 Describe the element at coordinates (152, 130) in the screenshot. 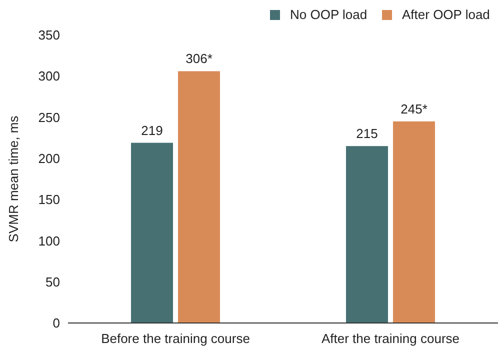

I see `data-label: 219` at that location.